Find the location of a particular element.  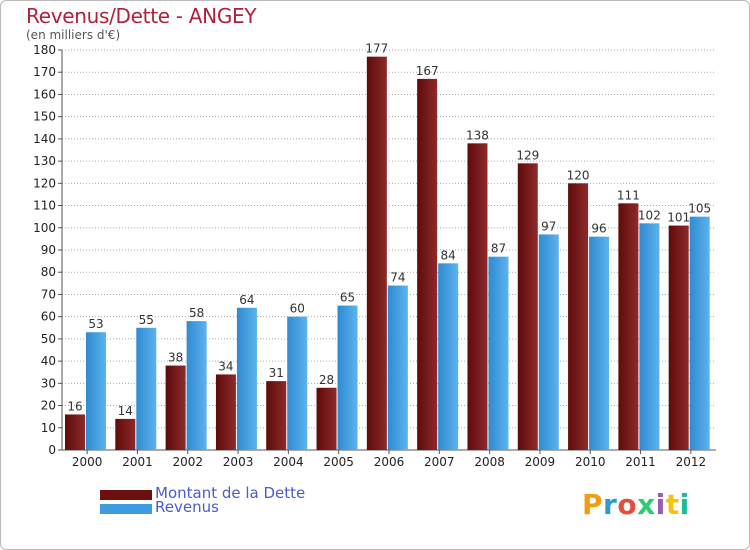

data-label-dette: 101 is located at coordinates (678, 218).